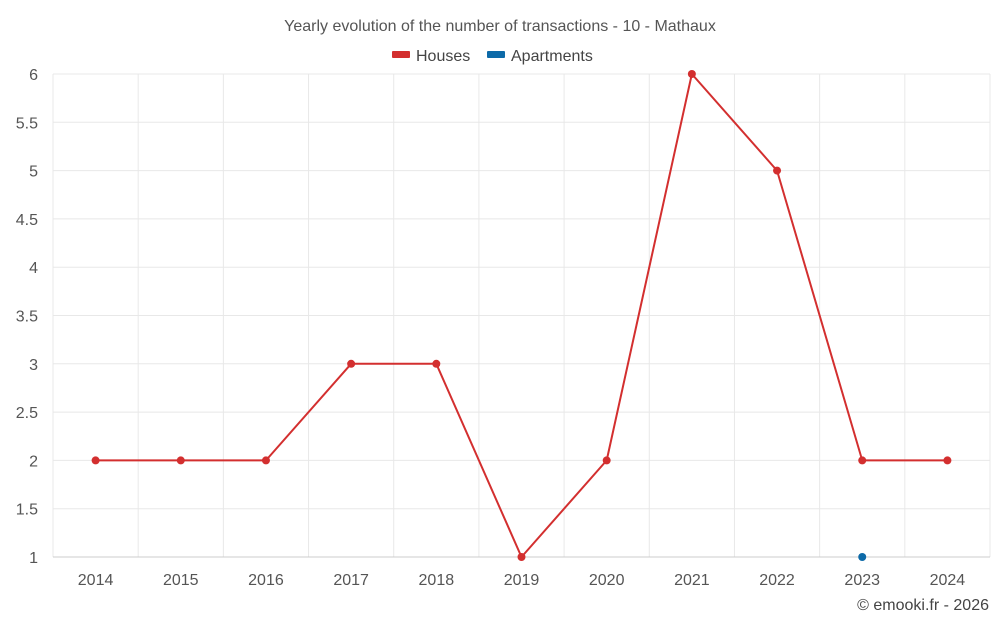  I want to click on y-tick-label: 5.5, so click(27, 123).